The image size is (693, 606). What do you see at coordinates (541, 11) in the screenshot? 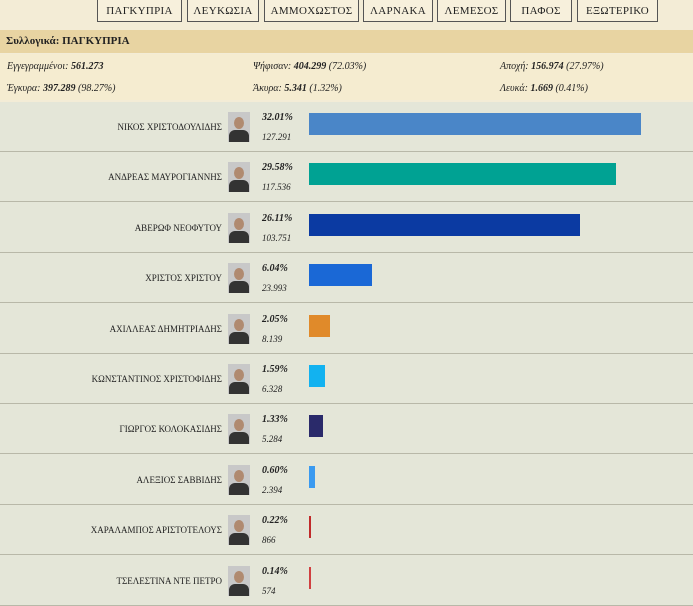
I see `tab: ΠΑΦΟΣ` at bounding box center [541, 11].